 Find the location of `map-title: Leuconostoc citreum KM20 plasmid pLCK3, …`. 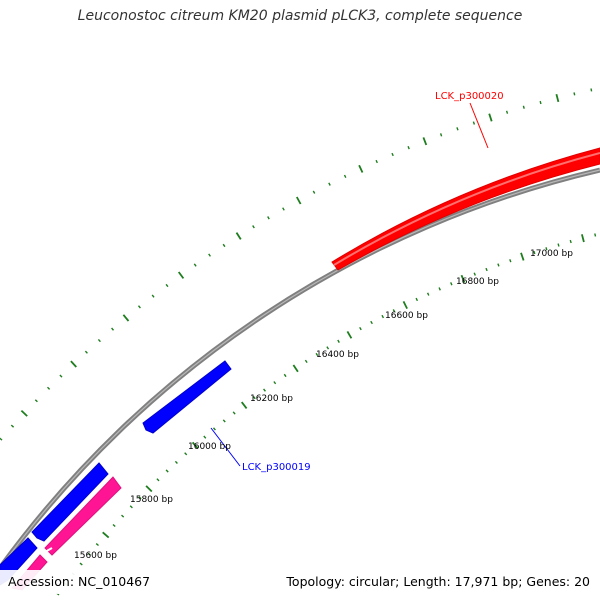

map-title: Leuconostoc citreum KM20 plasmid pLCK3, … is located at coordinates (300, 16).